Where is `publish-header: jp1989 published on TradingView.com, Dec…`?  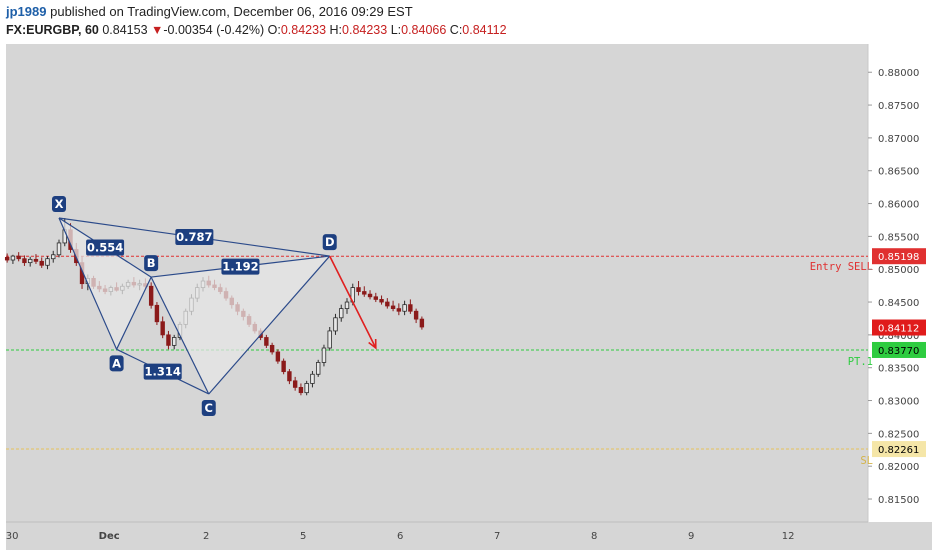 publish-header: jp1989 published on TradingView.com, Dec… is located at coordinates (209, 11).